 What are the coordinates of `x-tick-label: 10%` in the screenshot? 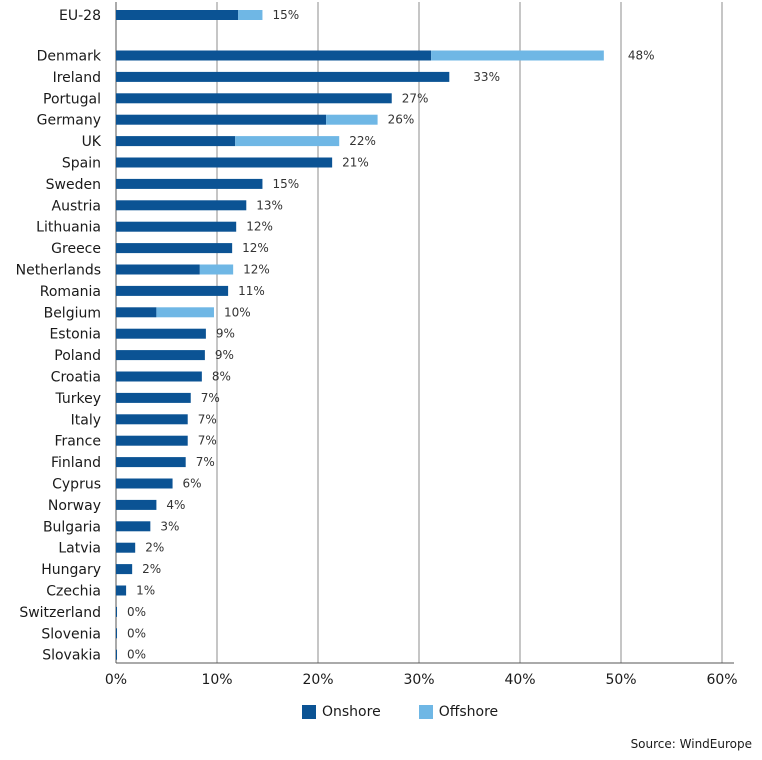 It's located at (216, 680).